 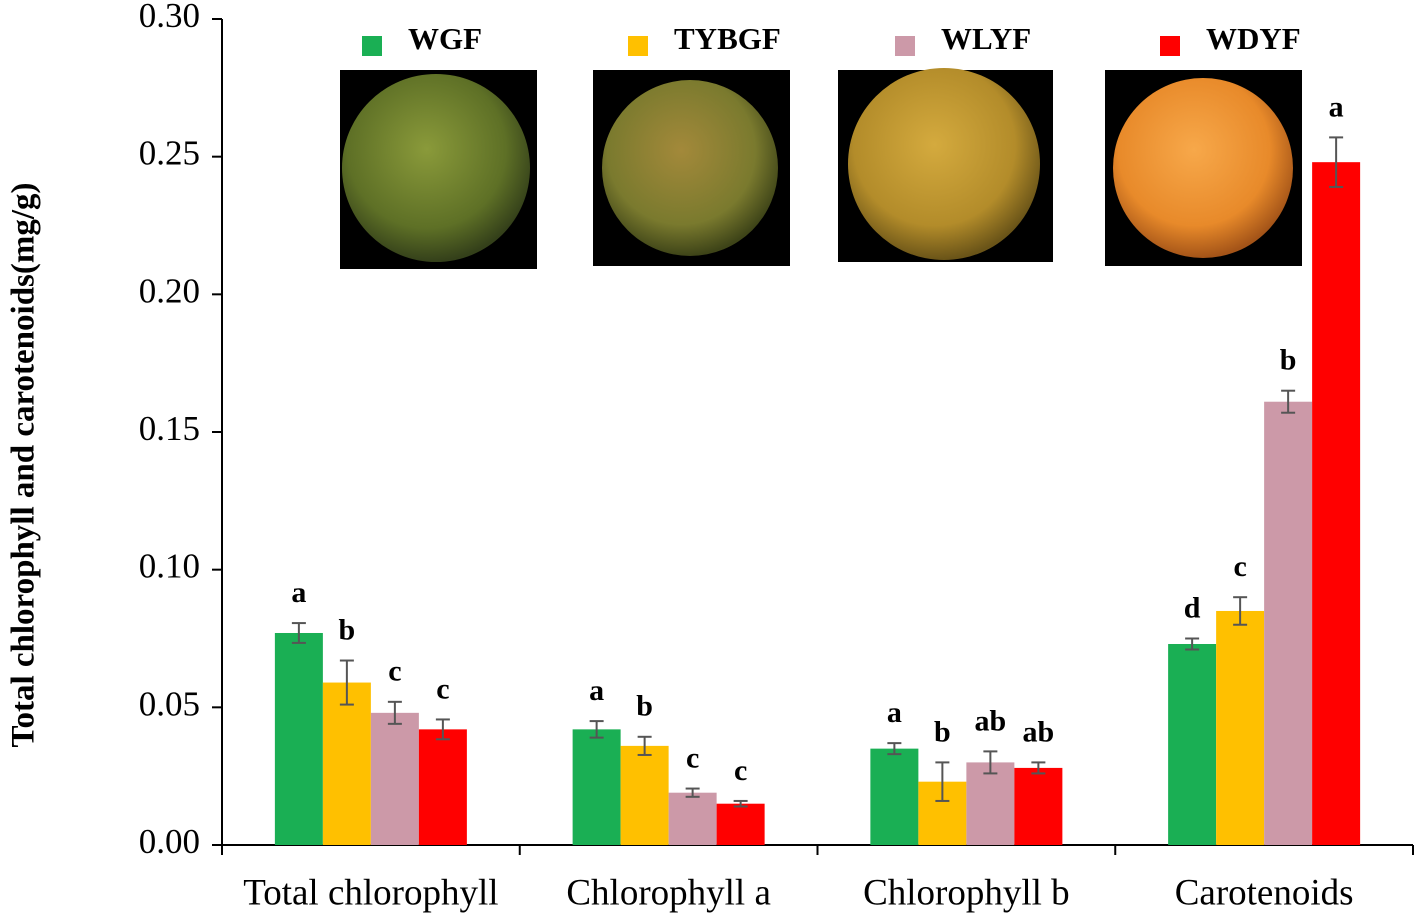 What do you see at coordinates (1253, 38) in the screenshot?
I see `legend-label: WDYF` at bounding box center [1253, 38].